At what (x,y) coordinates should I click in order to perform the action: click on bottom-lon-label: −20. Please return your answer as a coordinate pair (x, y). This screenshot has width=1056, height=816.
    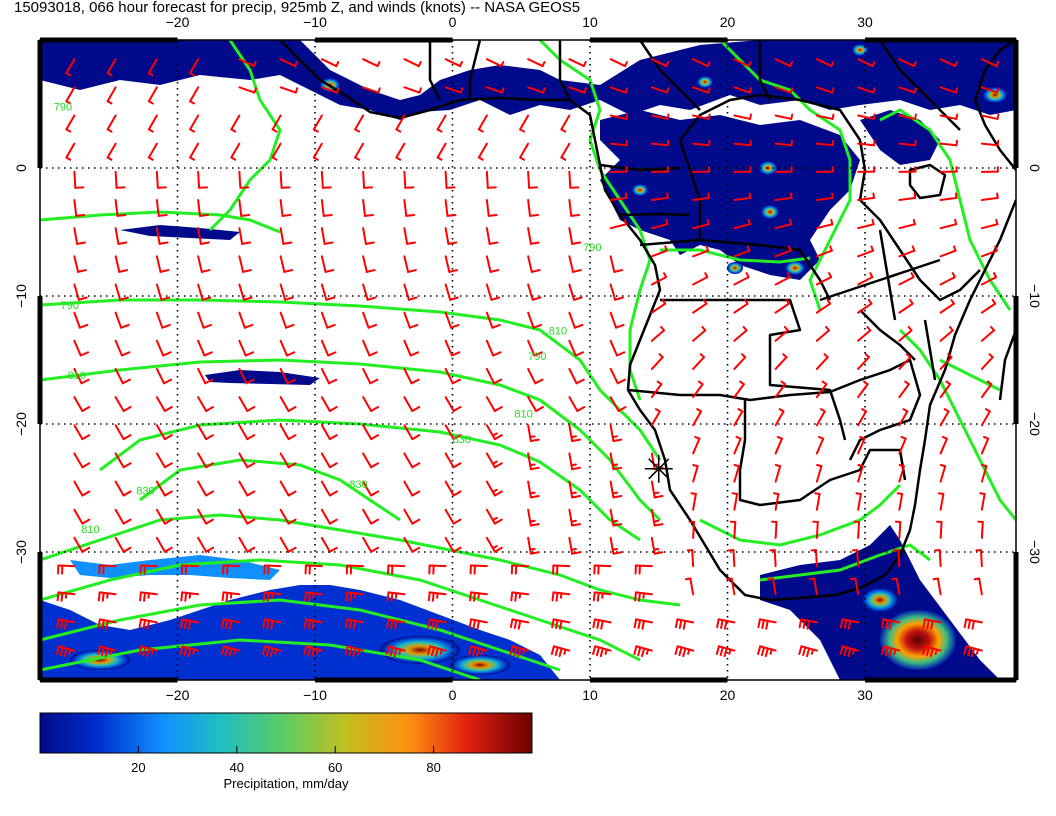
    Looking at the image, I should click on (178, 695).